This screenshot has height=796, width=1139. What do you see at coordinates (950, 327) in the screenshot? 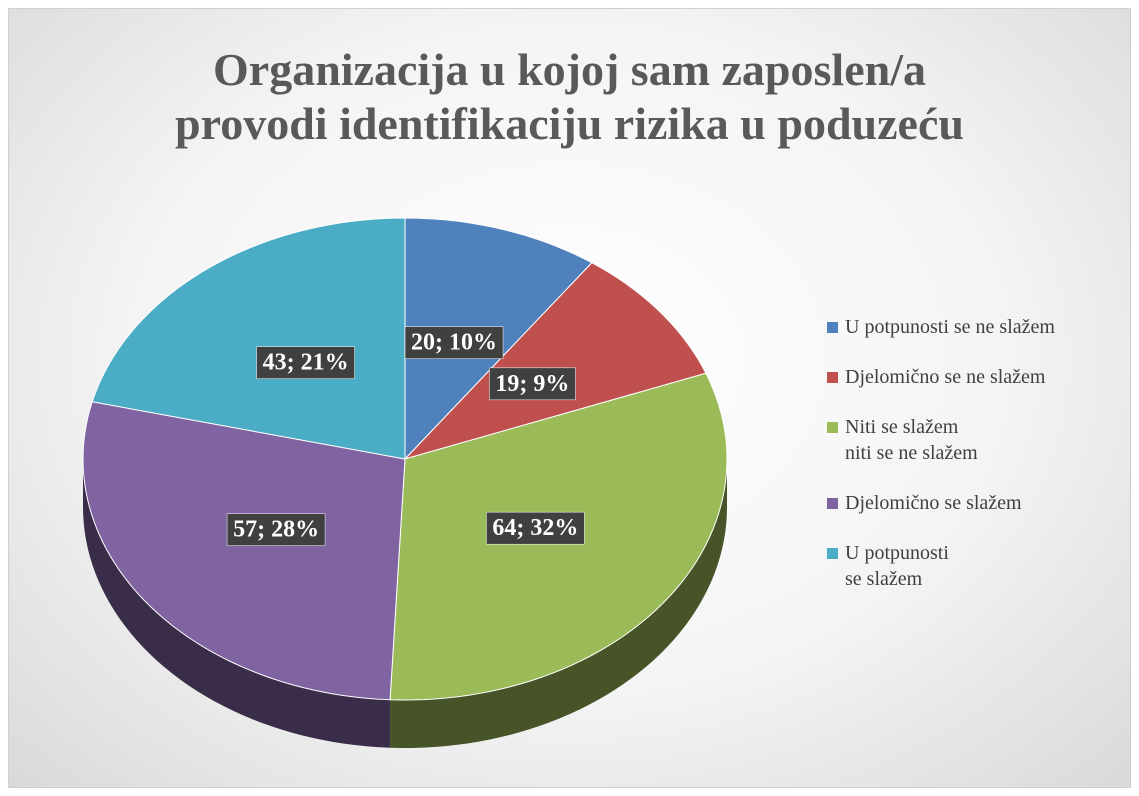
I see `legend-label: U potpunosti se ne slažem` at bounding box center [950, 327].